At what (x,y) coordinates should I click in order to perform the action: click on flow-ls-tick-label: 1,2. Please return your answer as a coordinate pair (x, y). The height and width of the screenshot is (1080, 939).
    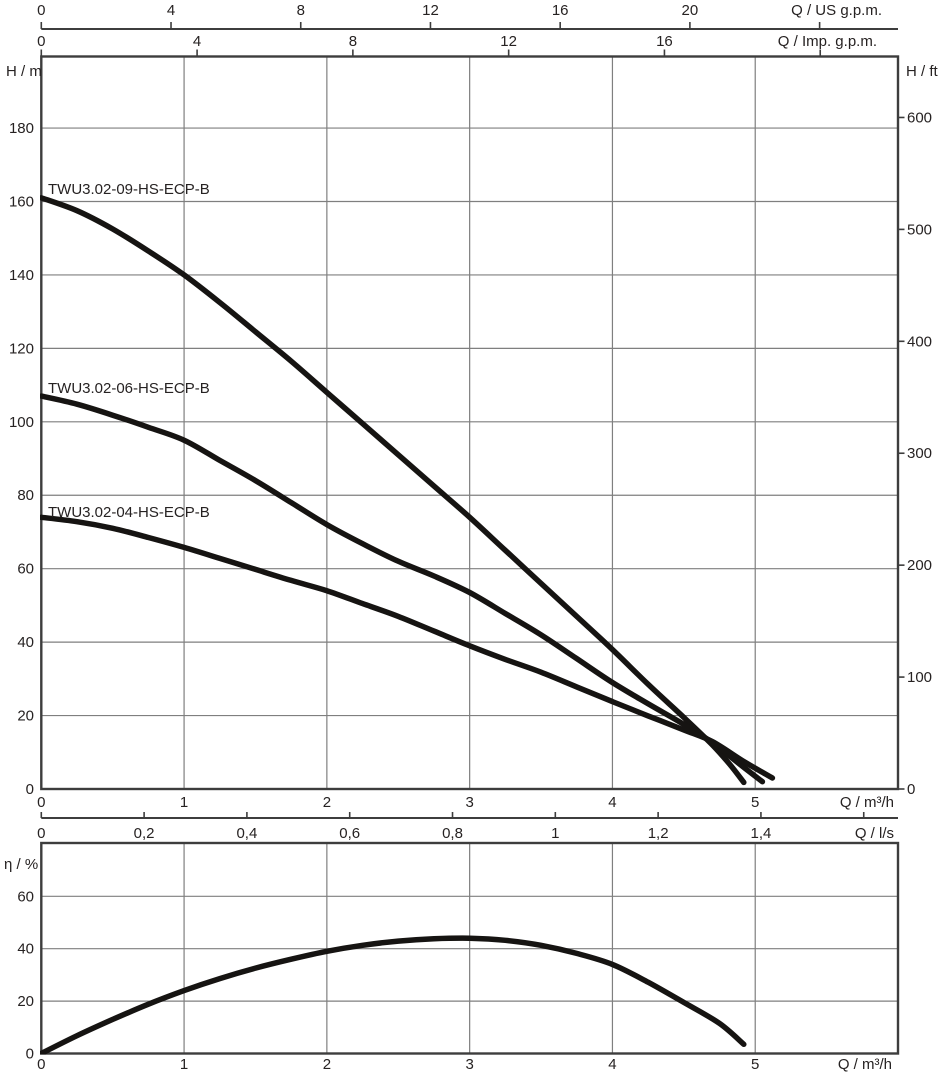
    Looking at the image, I should click on (658, 833).